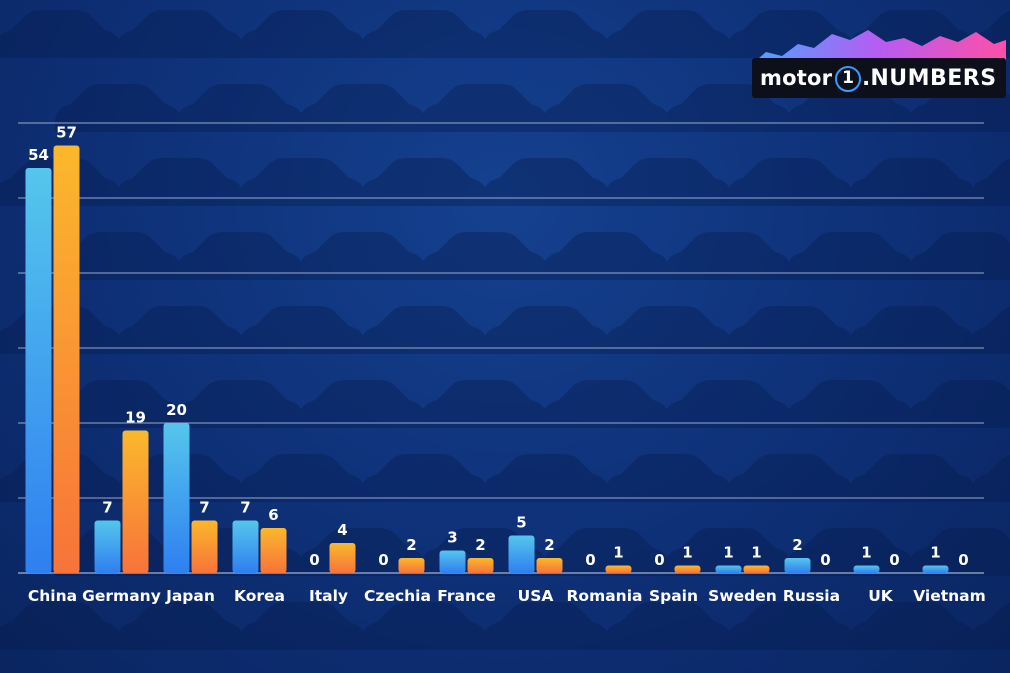 This screenshot has width=1010, height=673. What do you see at coordinates (204, 546) in the screenshot?
I see `bar-series-b-japan` at bounding box center [204, 546].